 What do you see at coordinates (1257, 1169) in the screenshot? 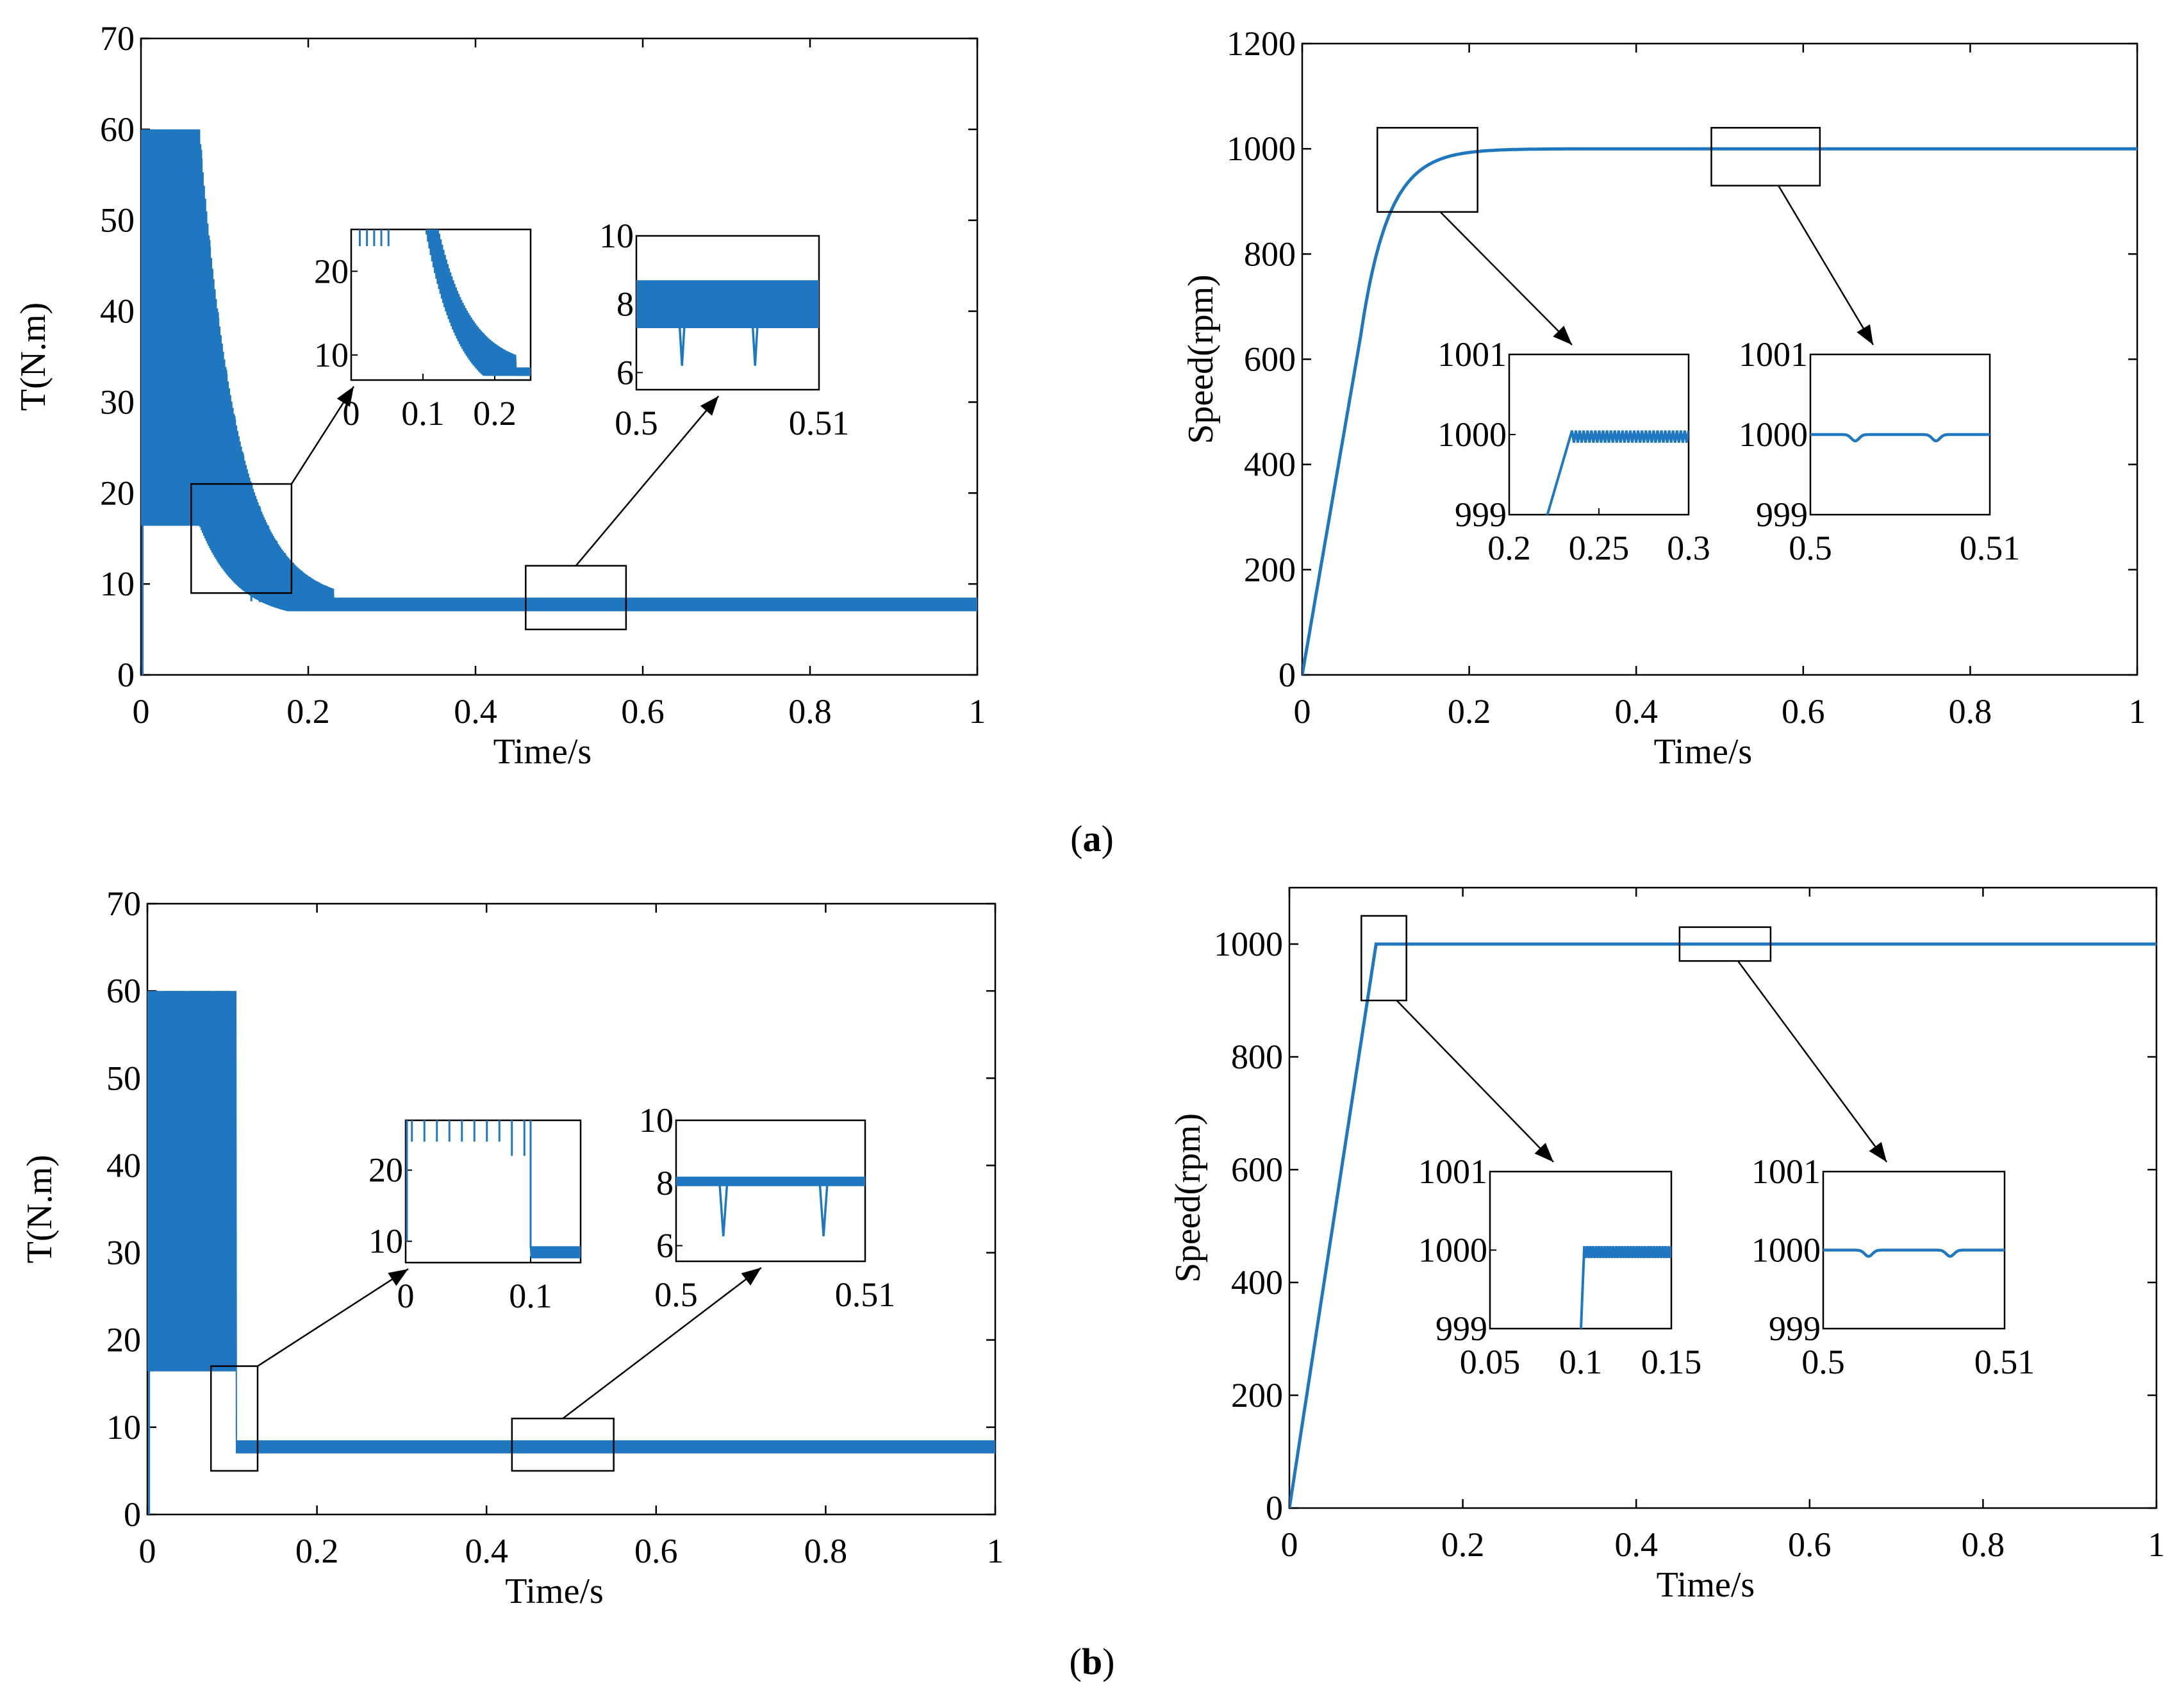
I see `y-tick-label: 600` at bounding box center [1257, 1169].